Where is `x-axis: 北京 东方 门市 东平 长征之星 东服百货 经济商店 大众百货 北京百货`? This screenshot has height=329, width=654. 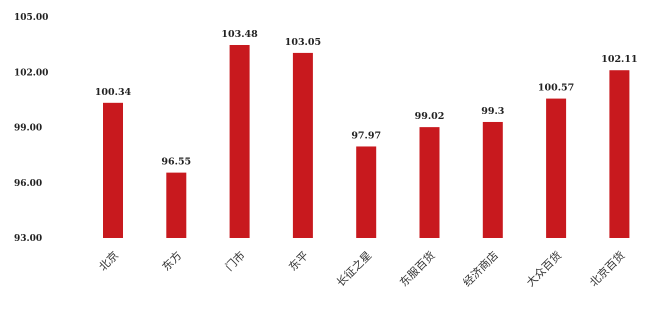 x-axis: 北京 东方 门市 东平 长征之星 东服百货 经济商店 大众百货 北京百货 is located at coordinates (362, 268).